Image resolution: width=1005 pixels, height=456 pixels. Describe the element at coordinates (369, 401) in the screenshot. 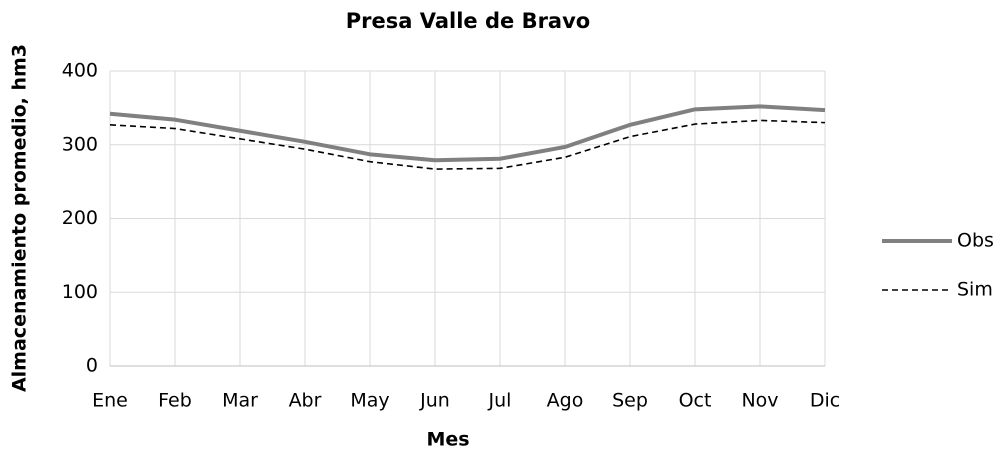

I see `x-tick-label: May` at that location.